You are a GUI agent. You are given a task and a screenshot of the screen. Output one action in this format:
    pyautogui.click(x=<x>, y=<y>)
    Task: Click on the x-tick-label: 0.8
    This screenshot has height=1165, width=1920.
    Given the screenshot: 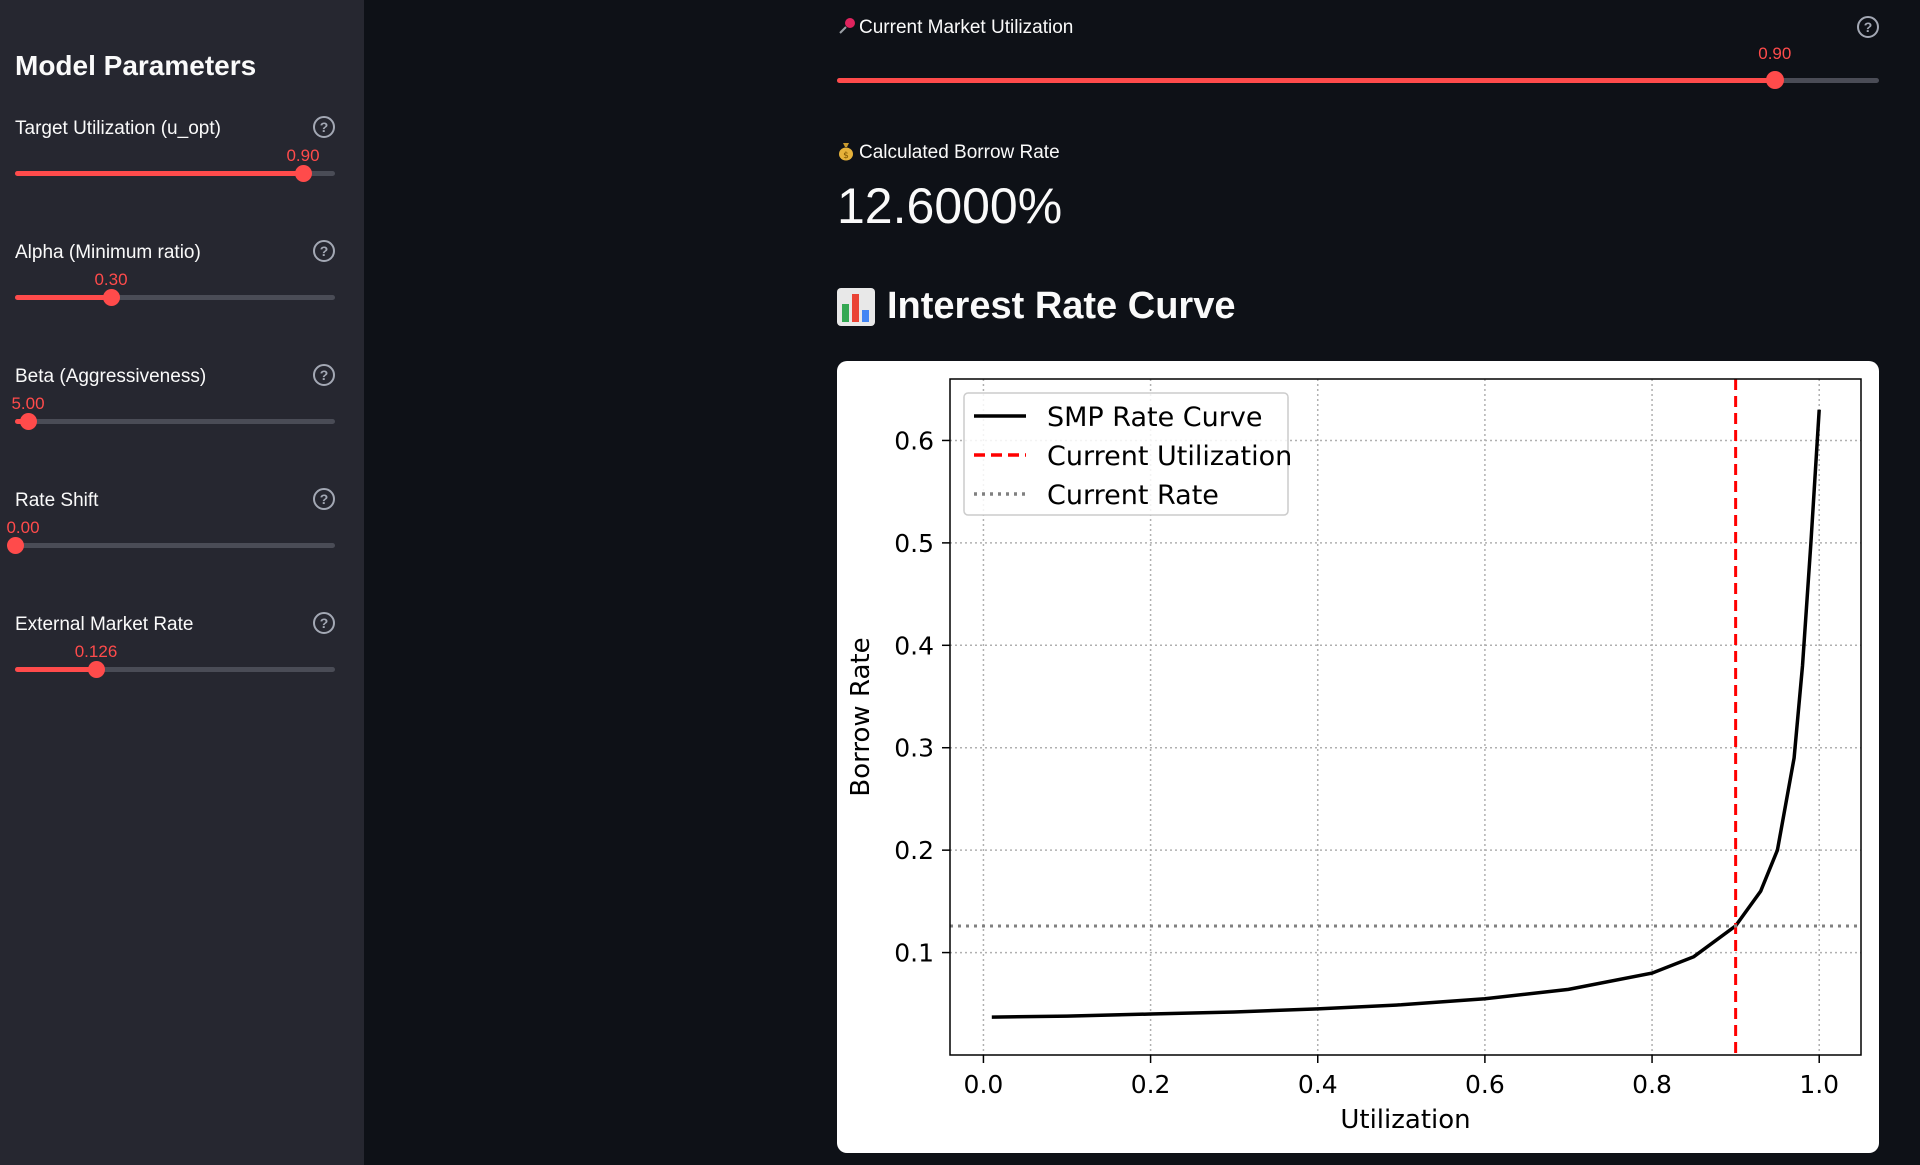 What is the action you would take?
    pyautogui.click(x=1652, y=1084)
    